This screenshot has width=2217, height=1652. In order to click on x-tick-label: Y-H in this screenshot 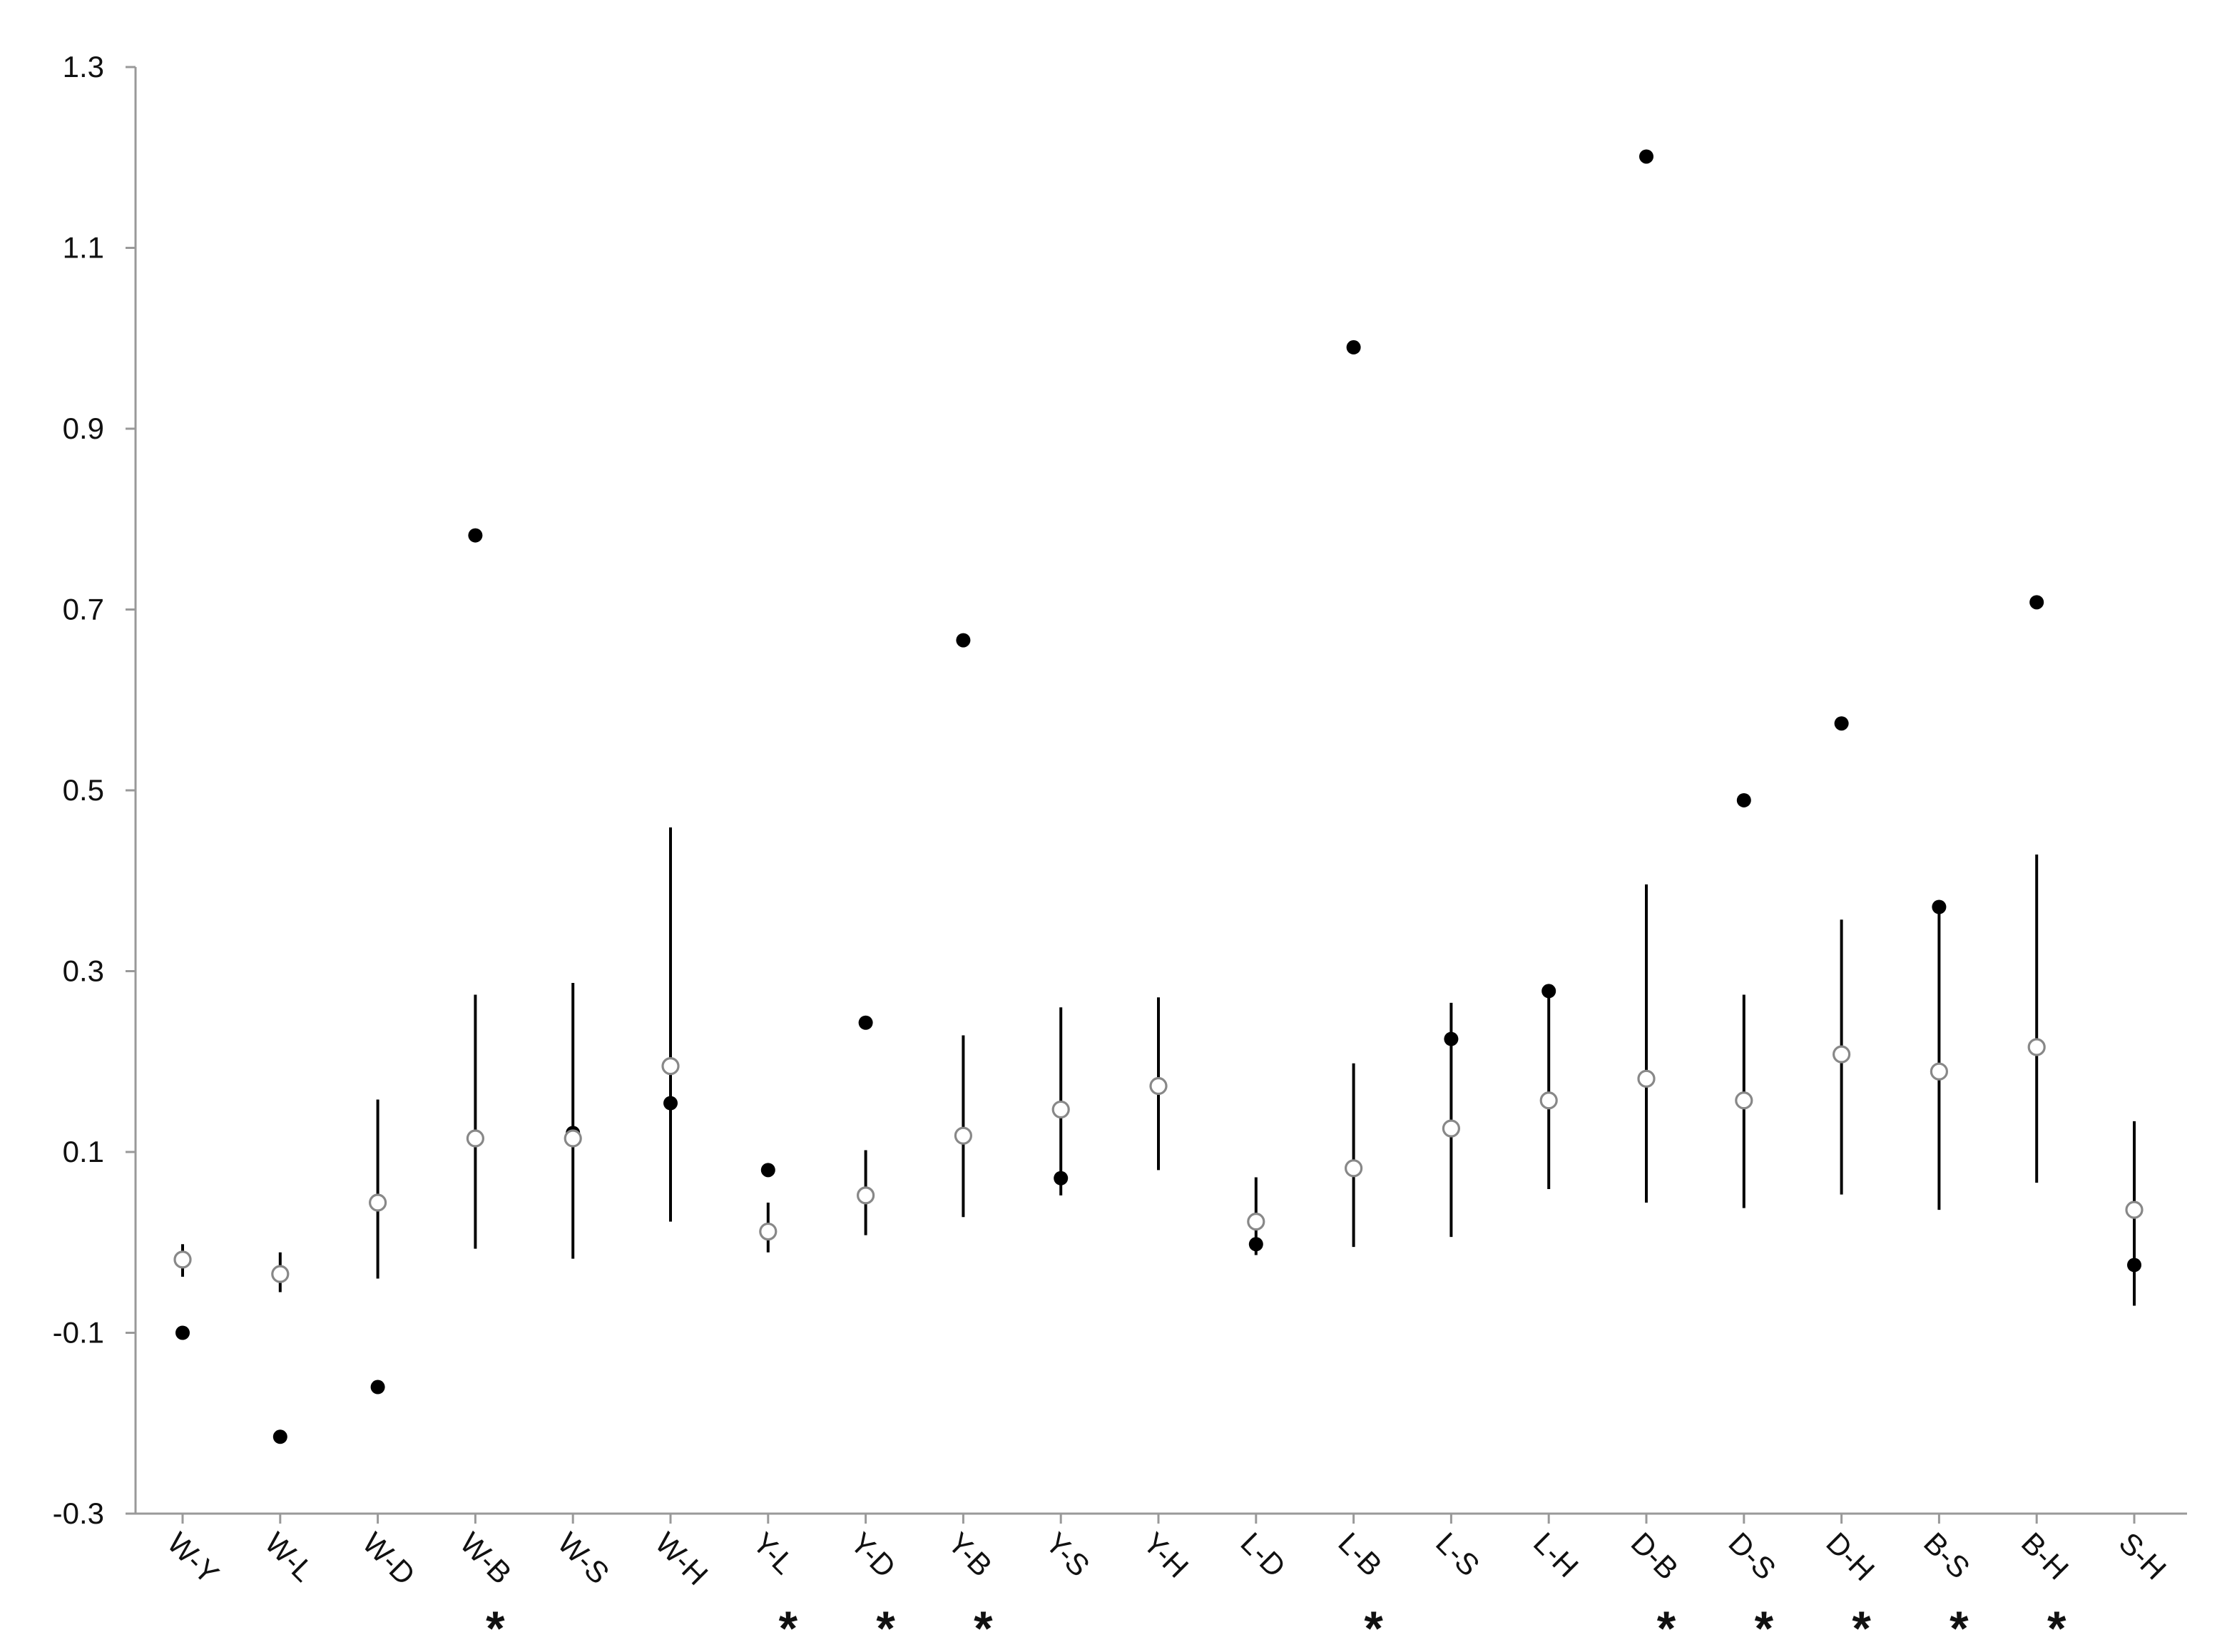, I will do `click(1166, 1555)`.